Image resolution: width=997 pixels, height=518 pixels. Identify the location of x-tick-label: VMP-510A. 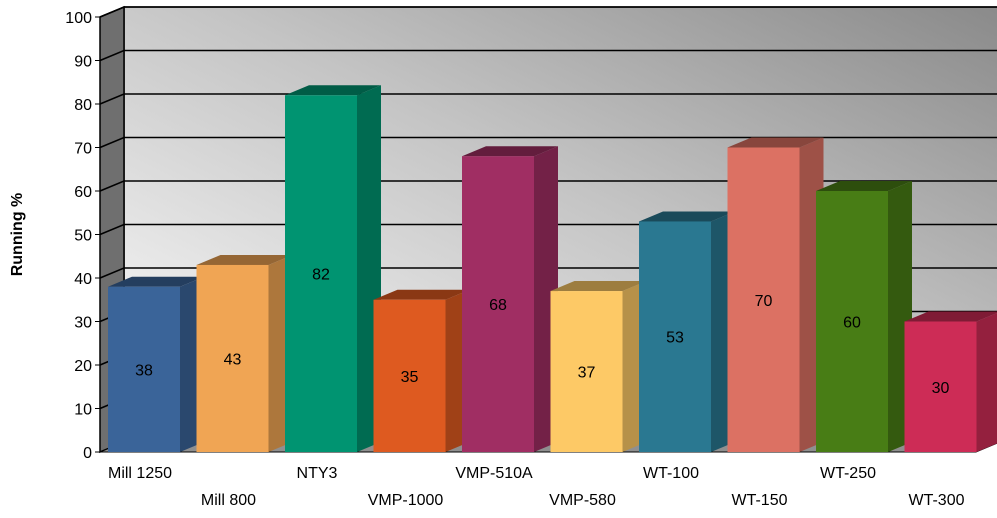
(494, 473).